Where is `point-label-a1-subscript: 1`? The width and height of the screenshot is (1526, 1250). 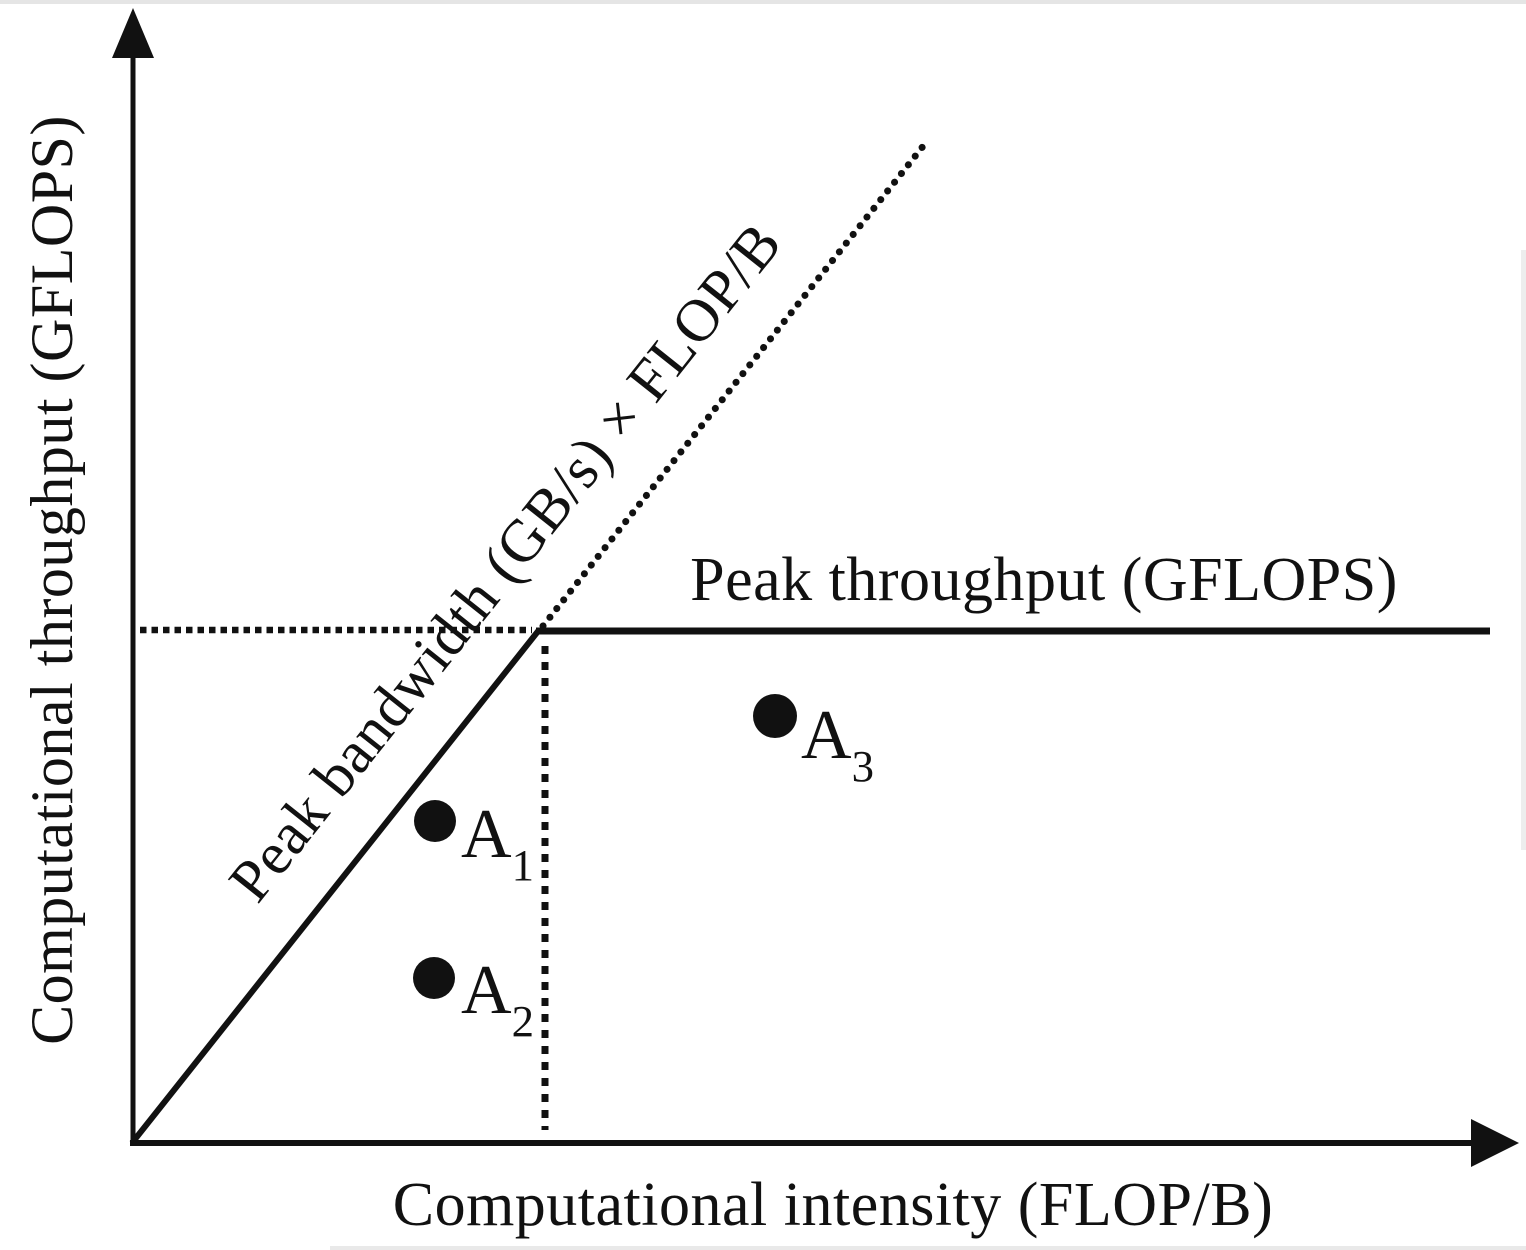 point-label-a1-subscript: 1 is located at coordinates (522, 865).